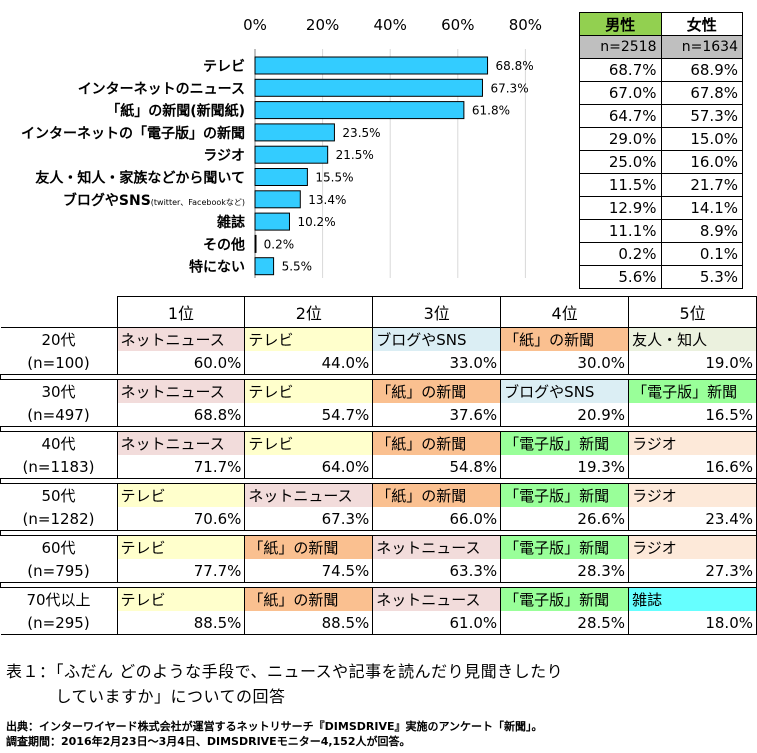 This screenshot has height=753, width=757. Describe the element at coordinates (59, 467) in the screenshot. I see `age-group-n: (n=1183)` at that location.